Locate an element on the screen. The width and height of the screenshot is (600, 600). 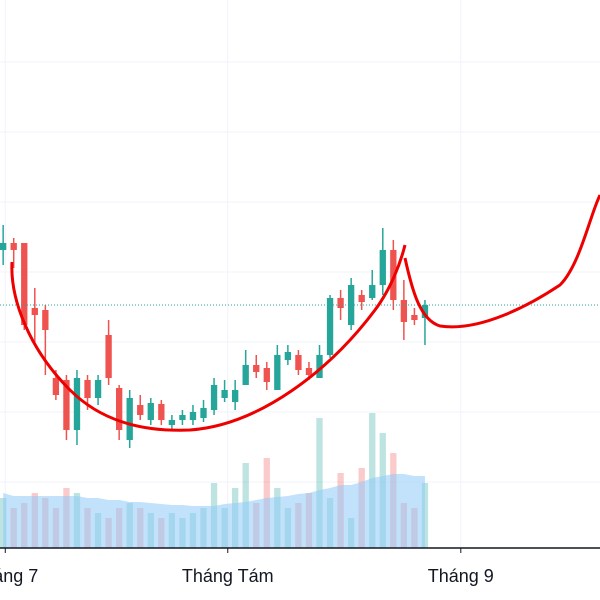
x-axis: Tháng 7 Tháng Tám Tháng 9 is located at coordinates (300, 566).